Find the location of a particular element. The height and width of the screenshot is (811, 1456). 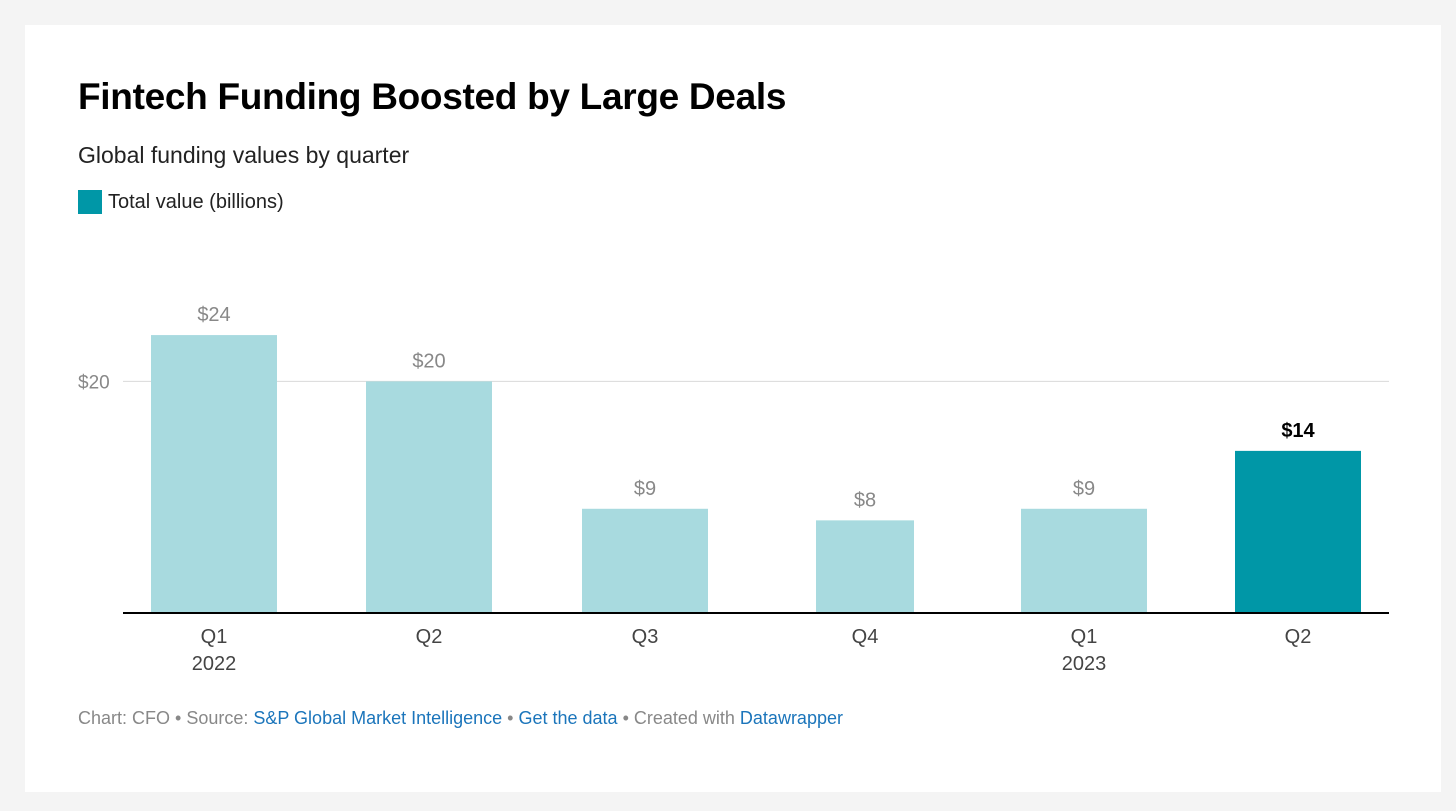

legend-label: Total value (billions) is located at coordinates (196, 201).